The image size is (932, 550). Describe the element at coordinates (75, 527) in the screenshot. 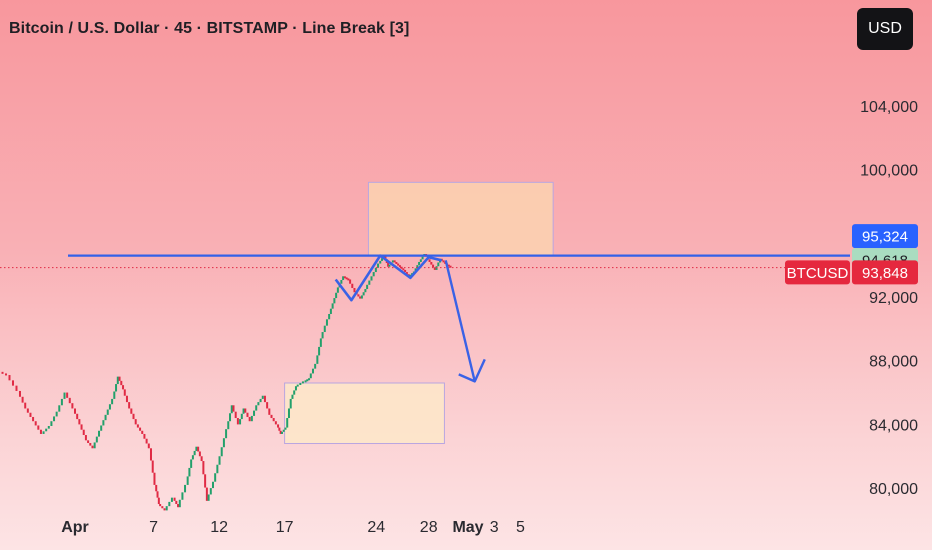

I see `x-tick-label: Apr` at that location.